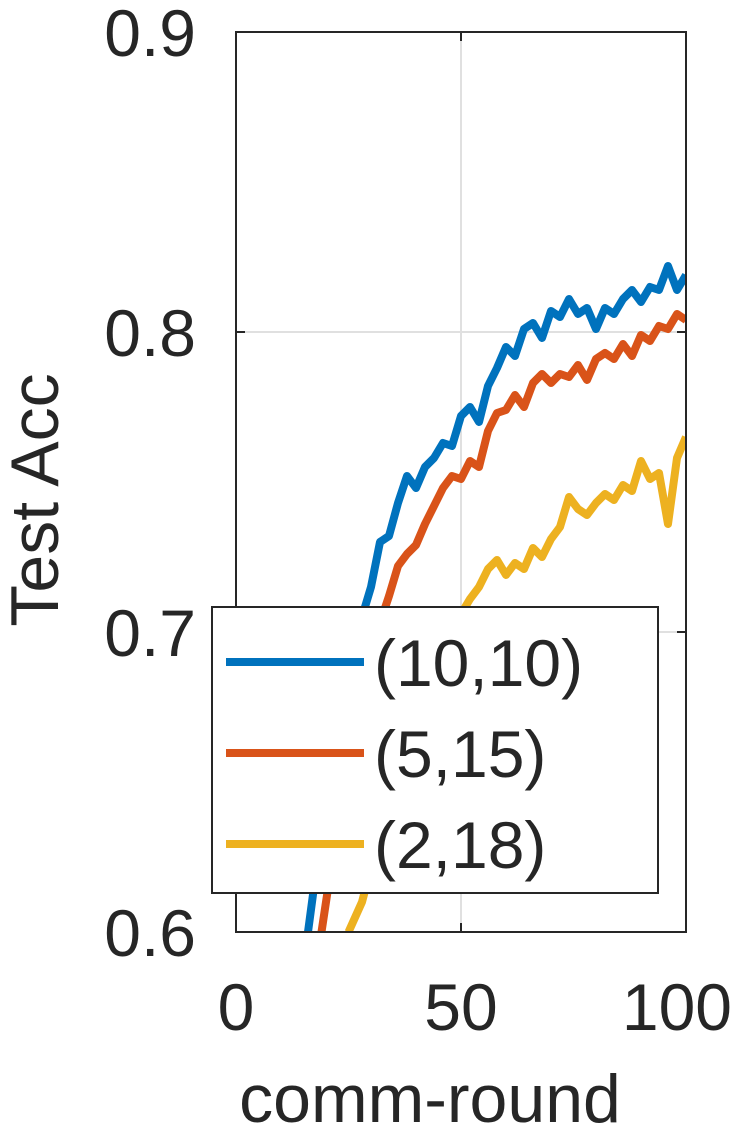  I want to click on x-axis-label: comm-round, so click(430, 1095).